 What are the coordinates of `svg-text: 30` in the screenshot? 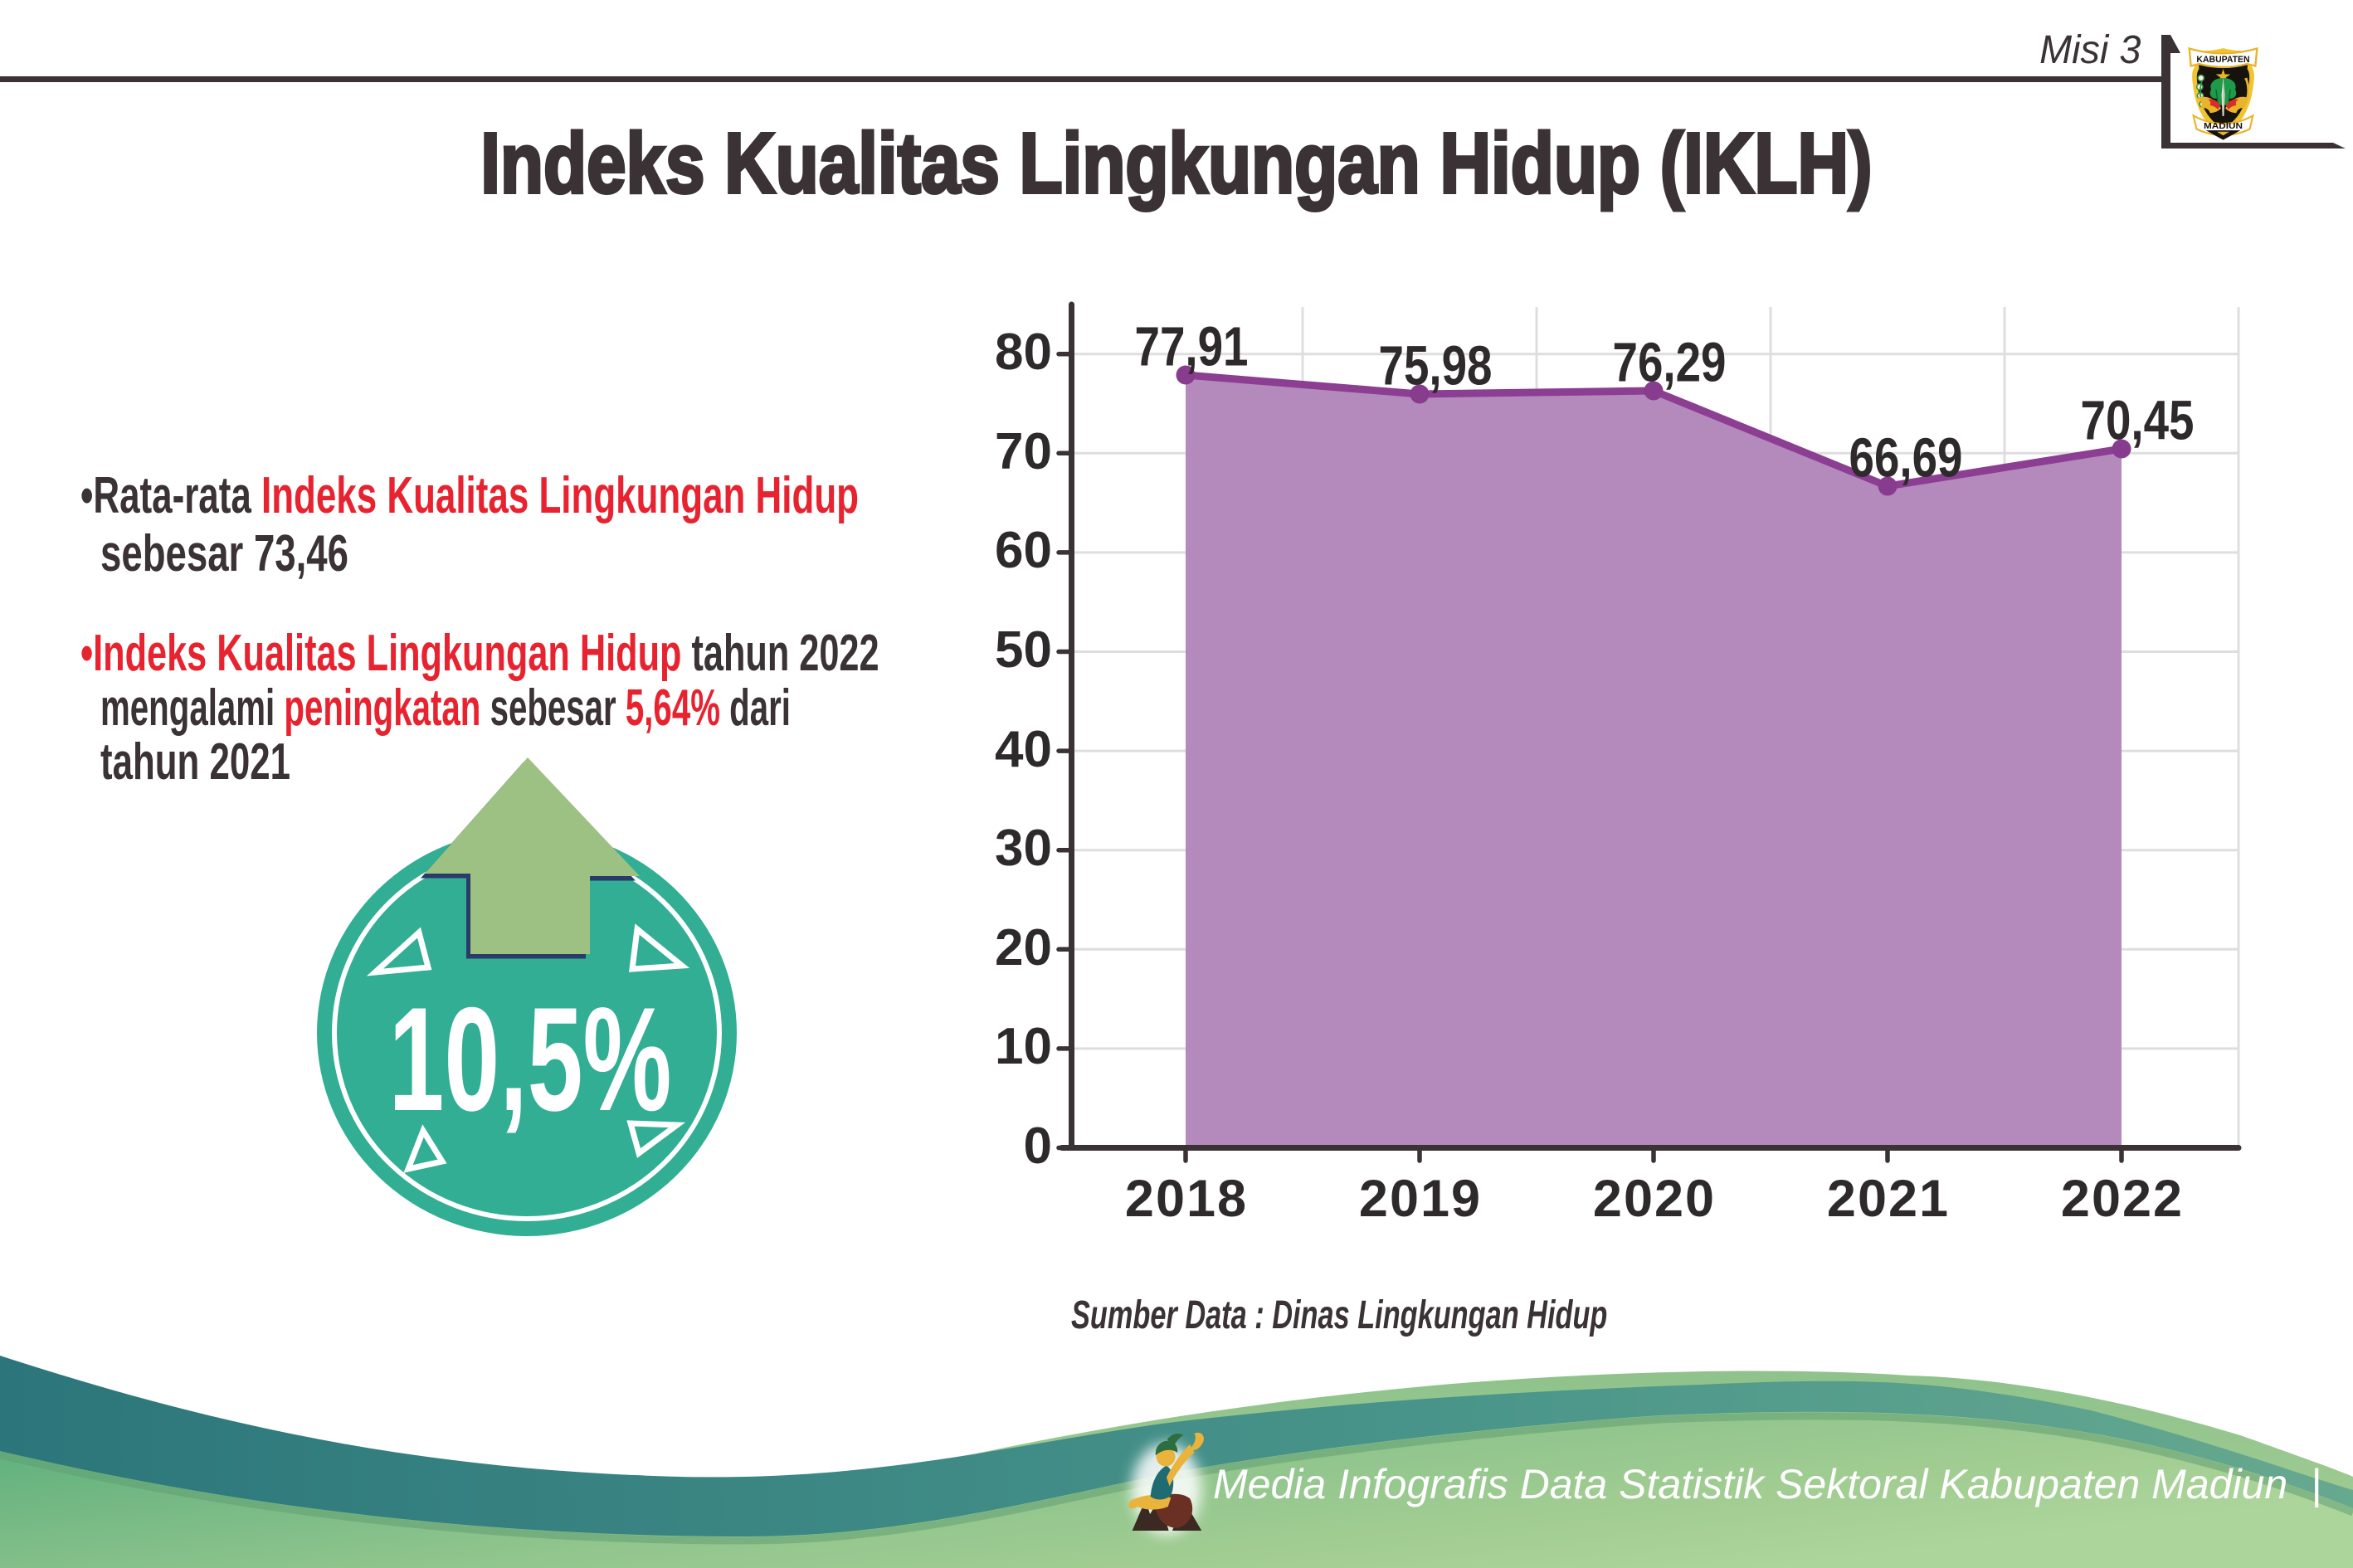 It's located at (1023, 848).